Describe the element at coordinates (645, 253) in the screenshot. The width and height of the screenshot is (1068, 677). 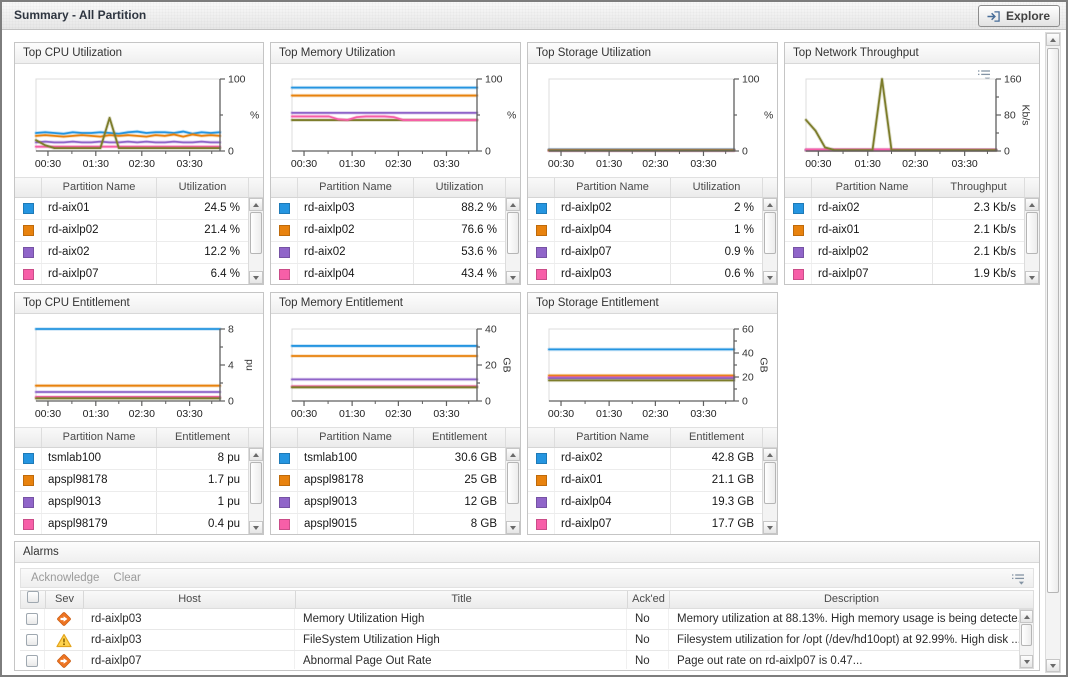
I see `table-row: rd-aixlp07 0.9 %` at that location.